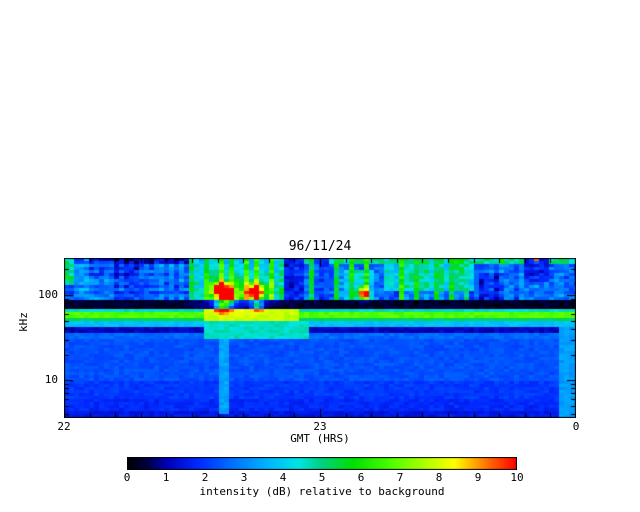  What do you see at coordinates (283, 477) in the screenshot?
I see `colorbar-tick-4: 4` at bounding box center [283, 477].